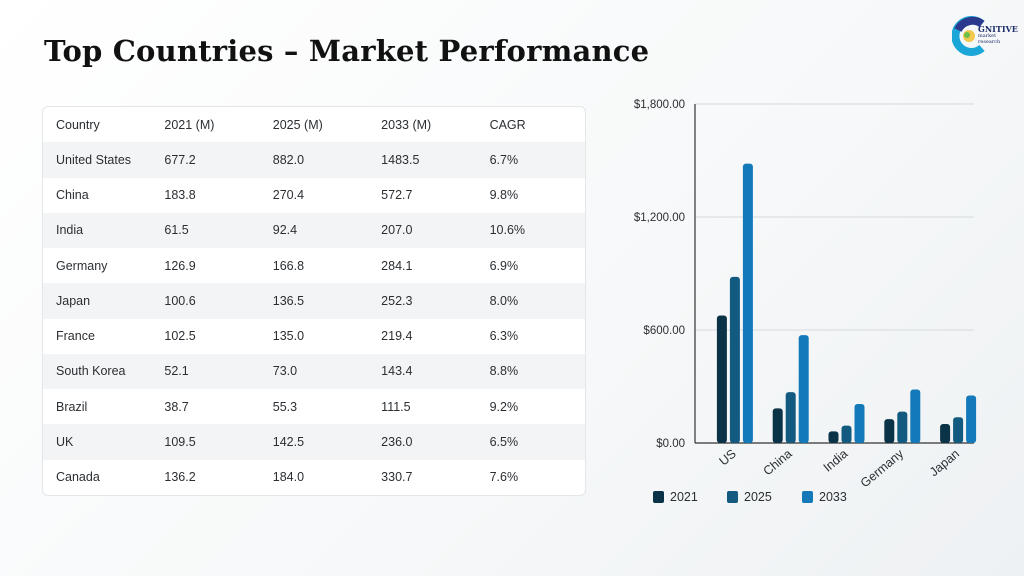 This screenshot has height=576, width=1024. What do you see at coordinates (347, 51) in the screenshot?
I see `page-title: Top Countries – Market Performance` at bounding box center [347, 51].